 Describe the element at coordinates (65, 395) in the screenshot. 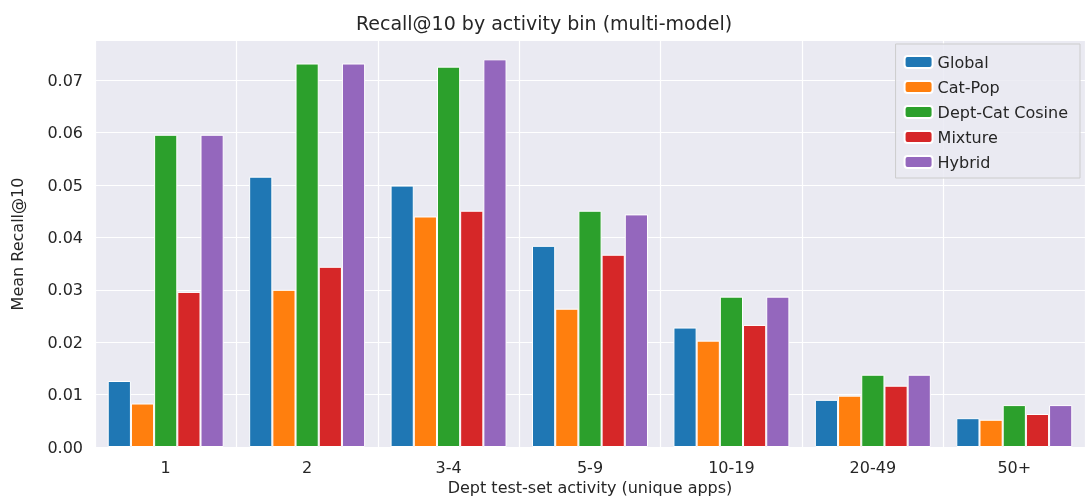

I see `y-tick-label: 0.01` at that location.